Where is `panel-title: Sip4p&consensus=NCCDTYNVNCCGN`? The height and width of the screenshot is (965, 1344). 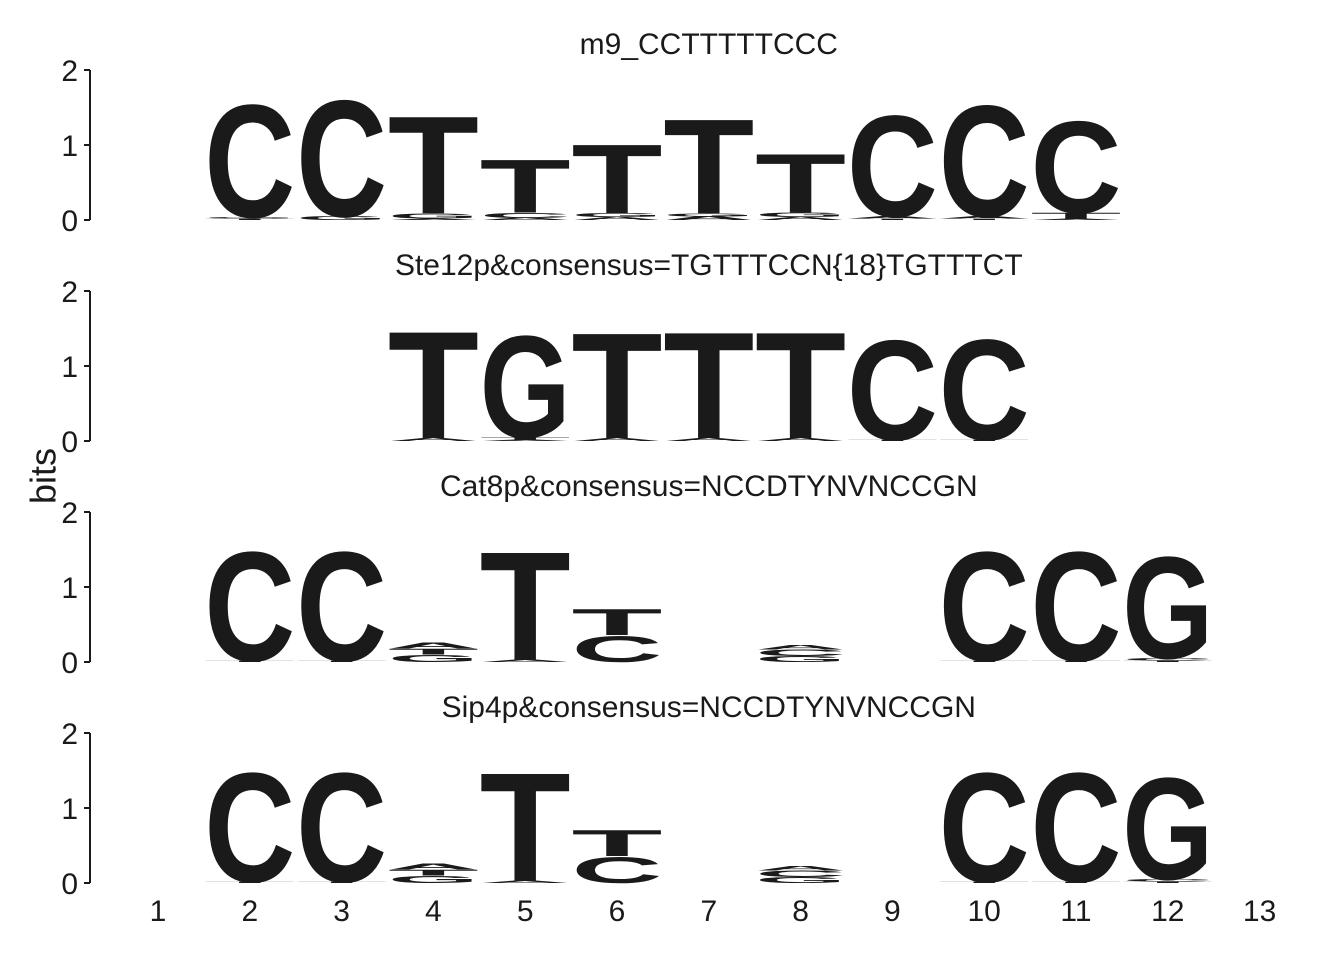 panel-title: Sip4p&consensus=NCCDTYNVNCCGN is located at coordinates (709, 707).